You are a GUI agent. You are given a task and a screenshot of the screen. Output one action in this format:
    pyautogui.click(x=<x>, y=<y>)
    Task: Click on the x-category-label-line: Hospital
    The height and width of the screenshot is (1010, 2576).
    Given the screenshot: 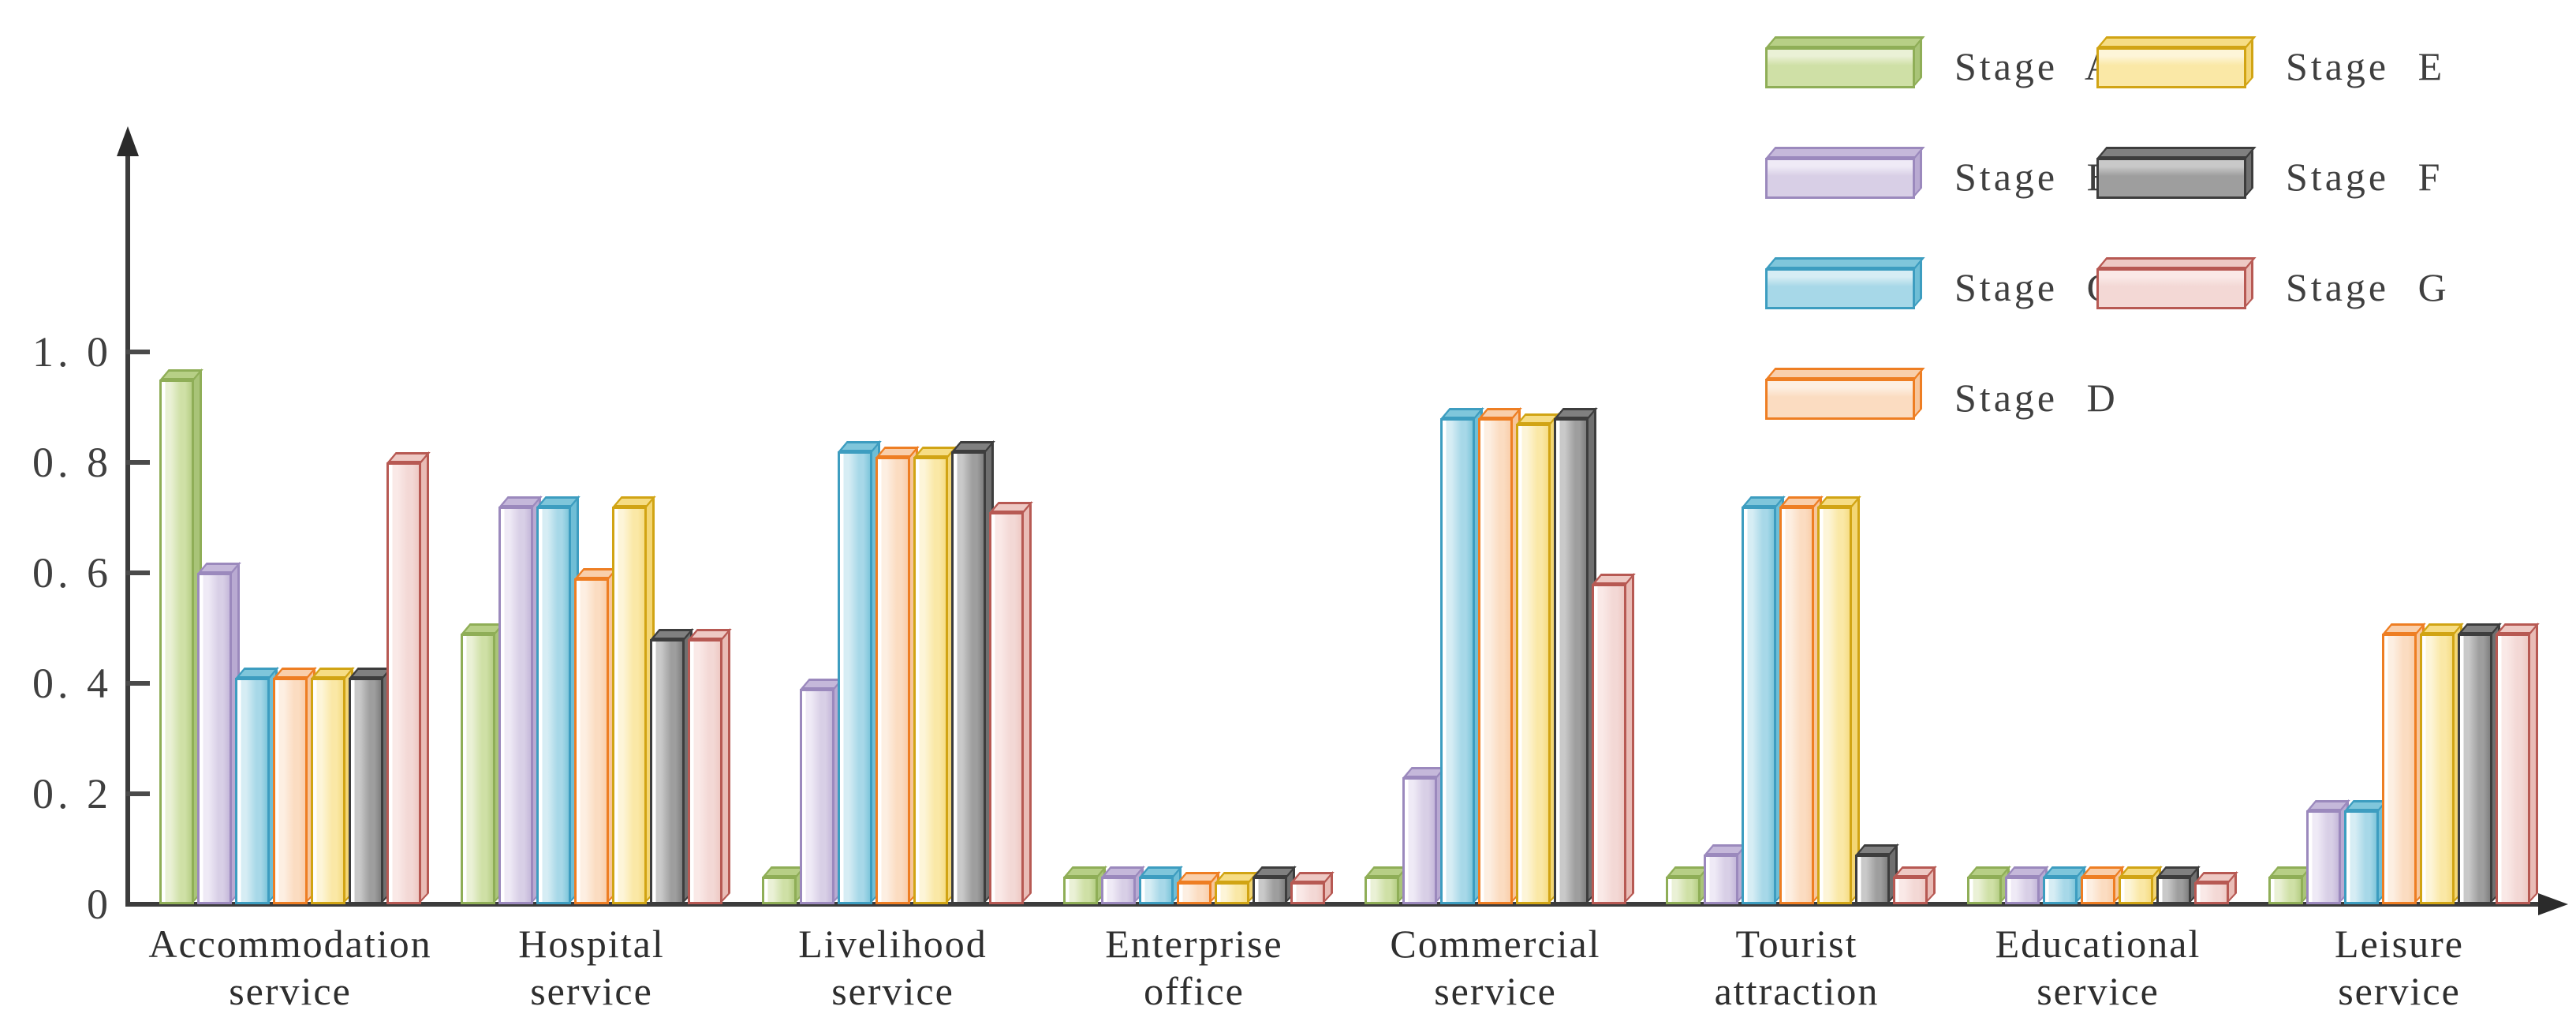 What is the action you would take?
    pyautogui.click(x=591, y=944)
    